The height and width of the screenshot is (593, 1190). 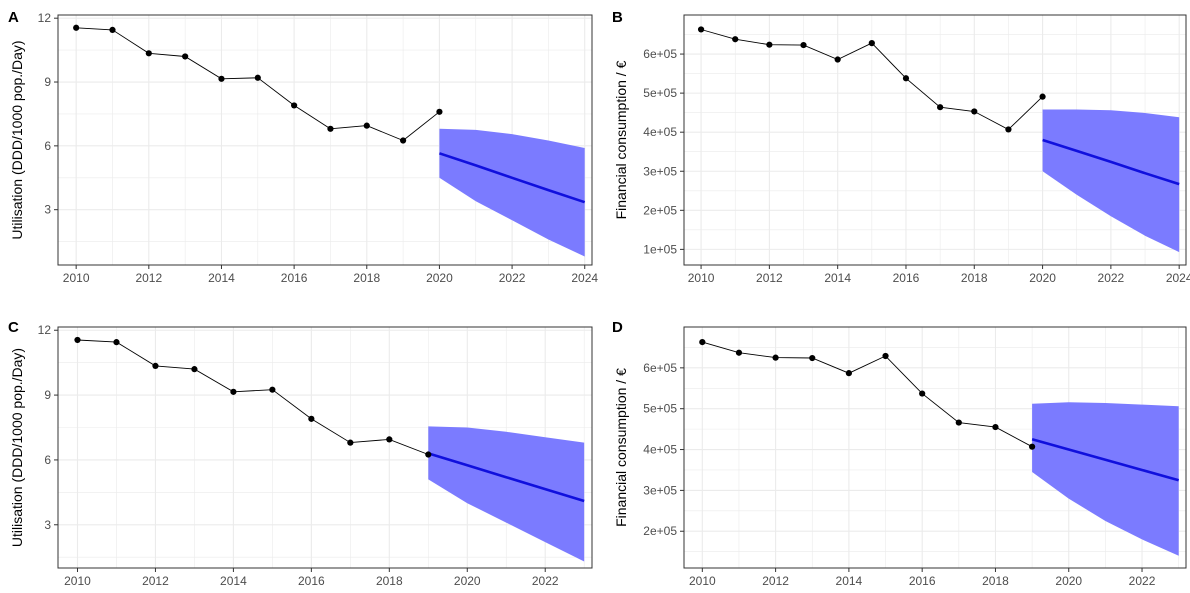 What do you see at coordinates (660, 409) in the screenshot?
I see `y-tick-label: 5e+05` at bounding box center [660, 409].